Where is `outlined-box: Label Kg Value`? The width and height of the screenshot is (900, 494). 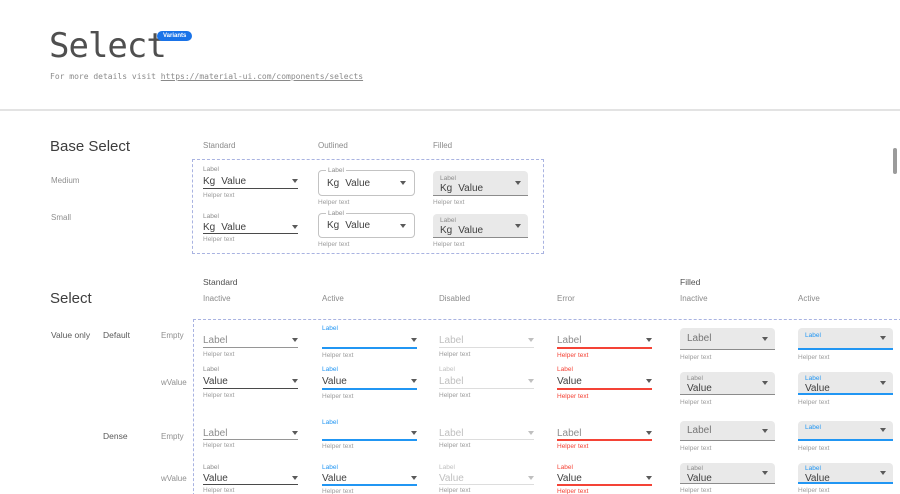 outlined-box: Label Kg Value is located at coordinates (366, 181).